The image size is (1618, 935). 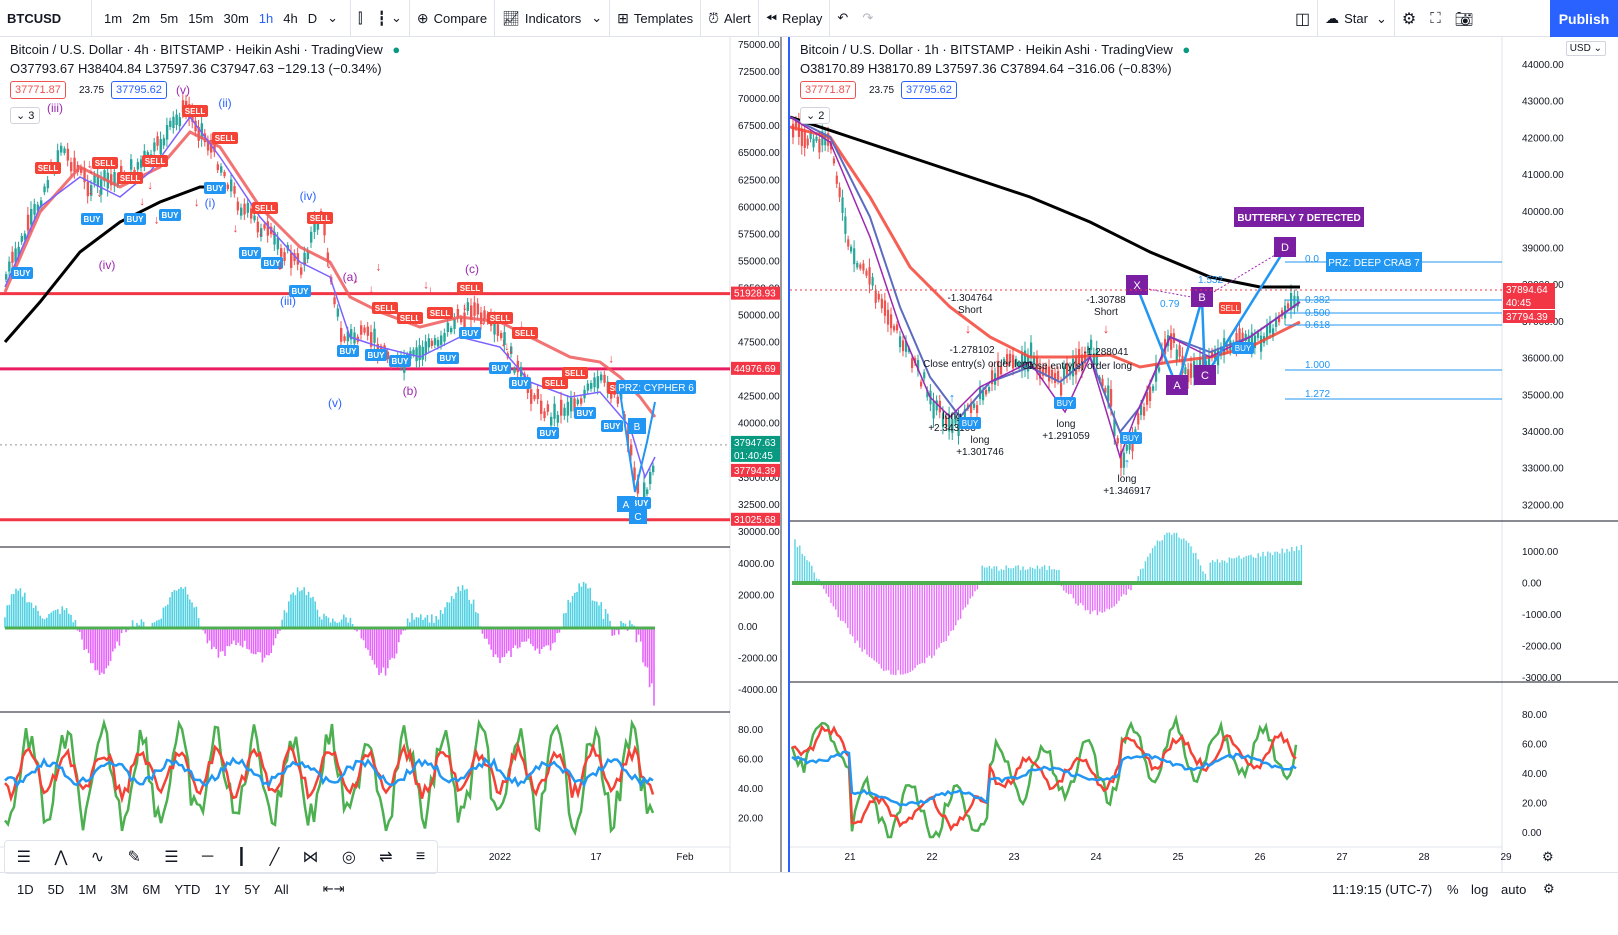 I want to click on osc-axis-label: 2000.00, so click(x=756, y=596).